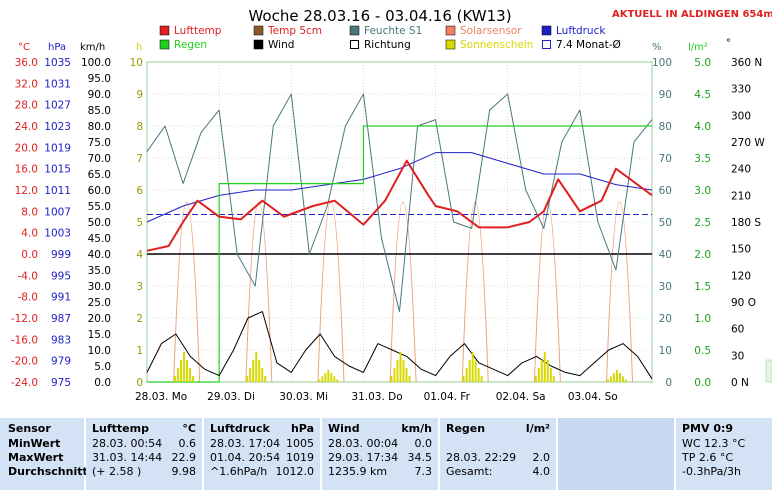 The image size is (772, 490). I want to click on temp-tick-label: 16.0, so click(26, 170).